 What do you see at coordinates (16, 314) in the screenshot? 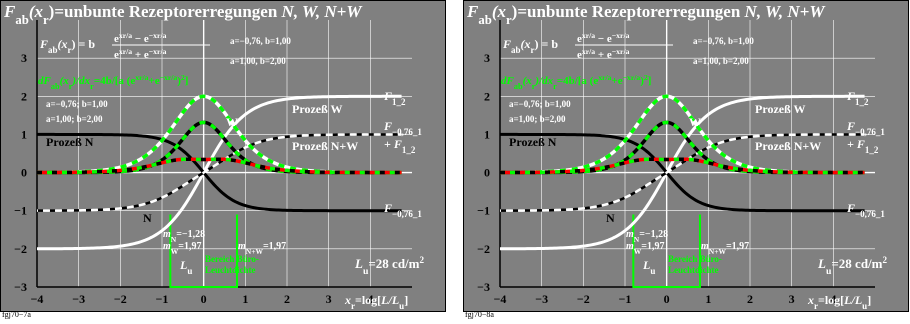
I see `footer-left: fgj70−7a` at bounding box center [16, 314].